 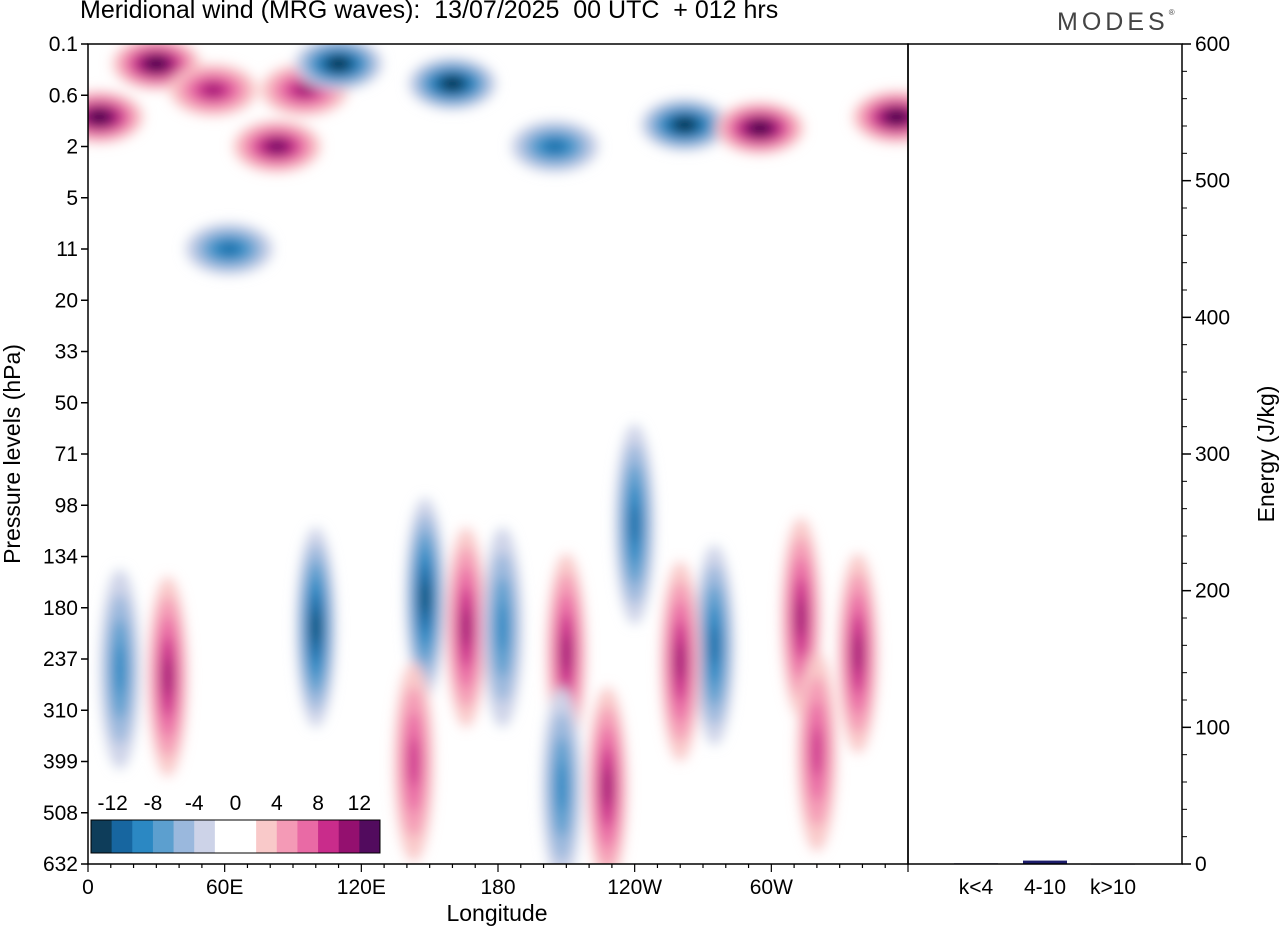 I want to click on x-tick-label: 180, so click(x=497, y=887).